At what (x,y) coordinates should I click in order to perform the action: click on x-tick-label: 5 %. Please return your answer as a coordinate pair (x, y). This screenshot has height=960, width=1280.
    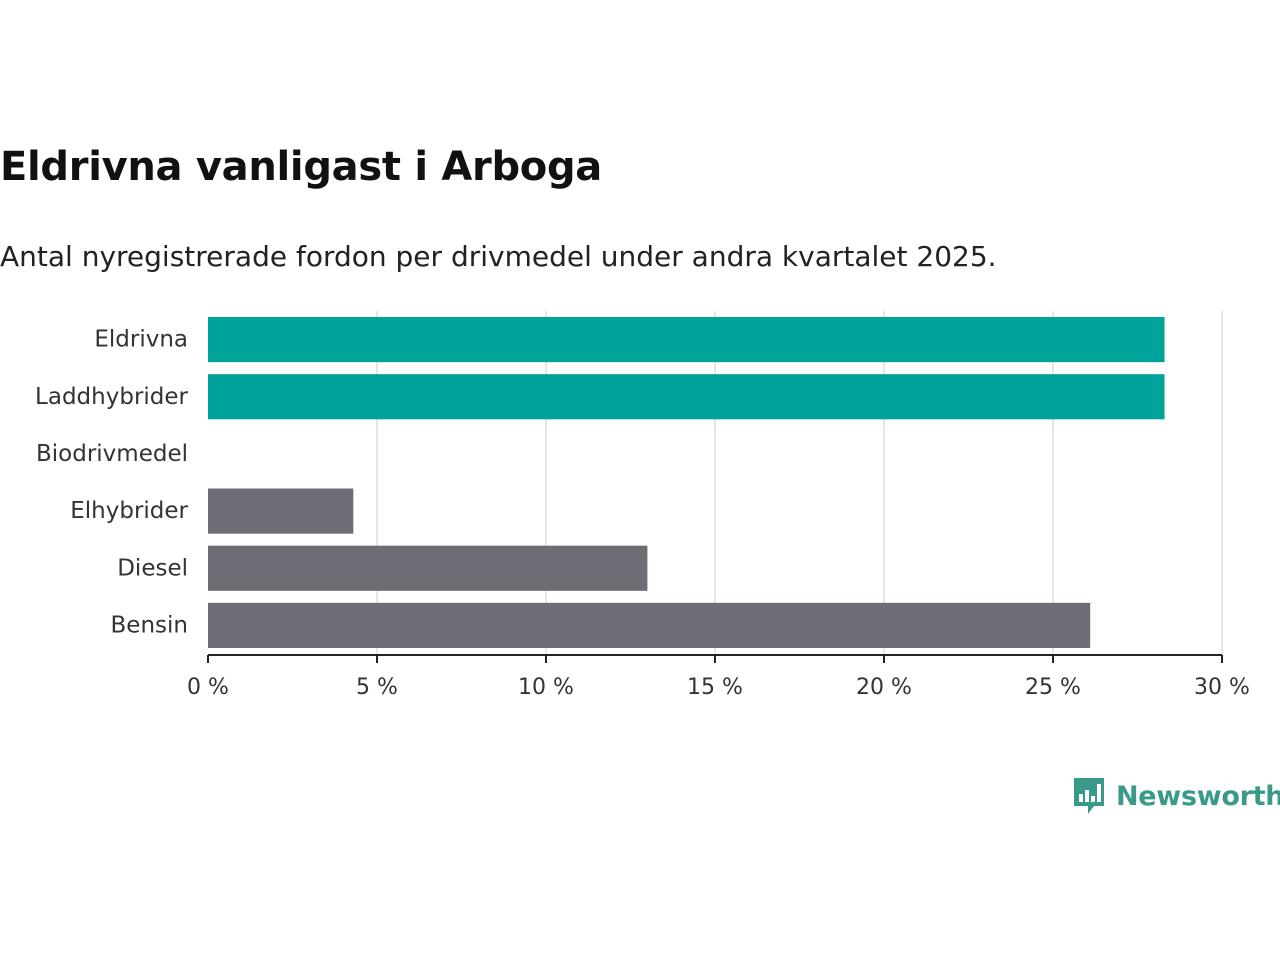
    Looking at the image, I should click on (377, 687).